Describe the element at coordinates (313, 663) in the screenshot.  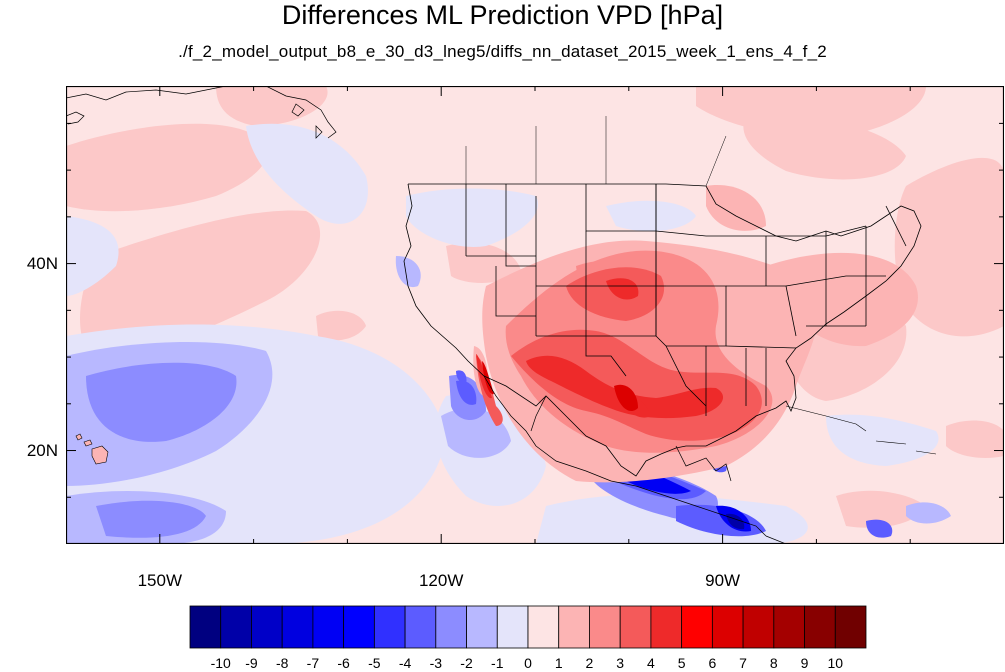
I see `colorbar-tick-label: -7` at that location.